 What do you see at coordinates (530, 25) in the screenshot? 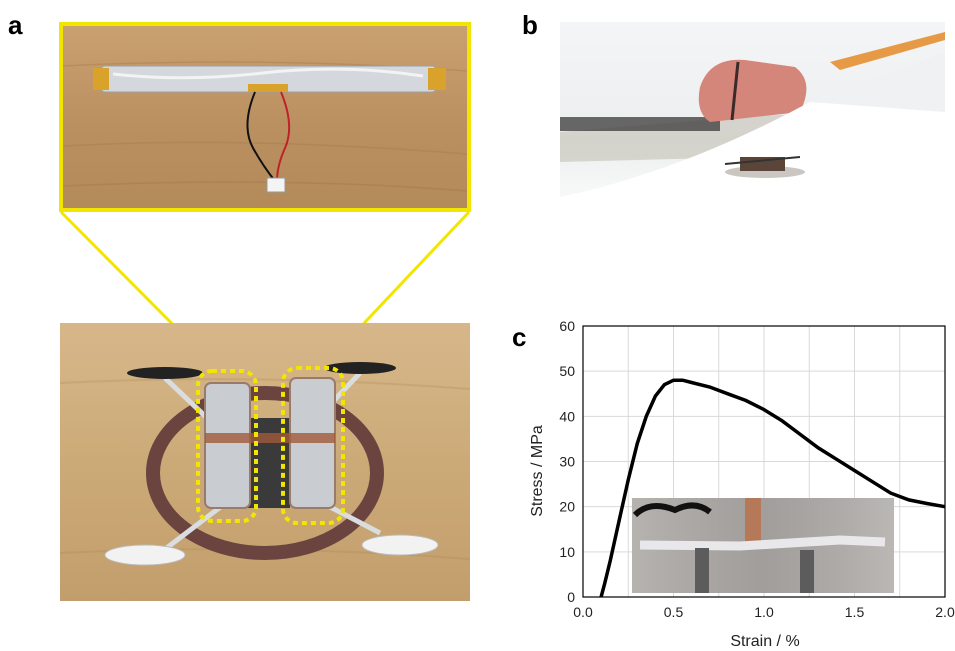
I see `panel-label-b: b` at bounding box center [530, 25].